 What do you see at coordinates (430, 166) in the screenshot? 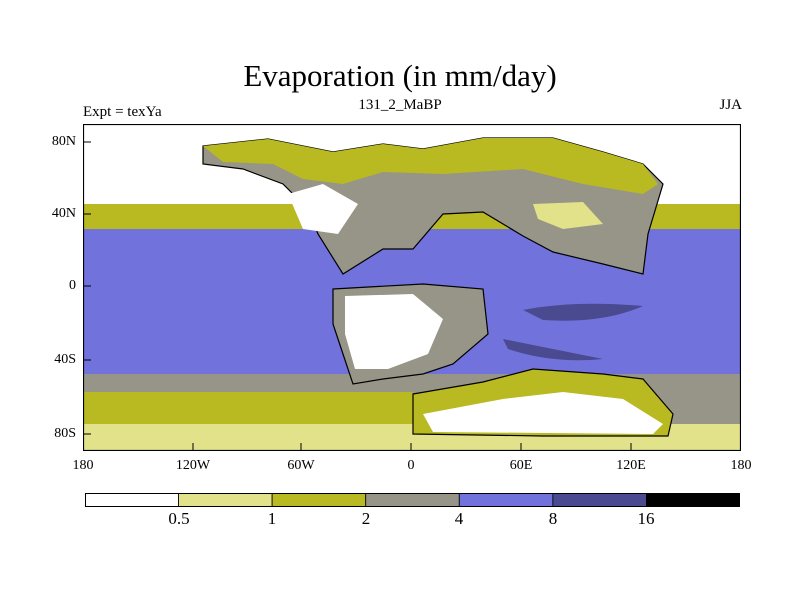
I see `north-continent-yellow` at bounding box center [430, 166].